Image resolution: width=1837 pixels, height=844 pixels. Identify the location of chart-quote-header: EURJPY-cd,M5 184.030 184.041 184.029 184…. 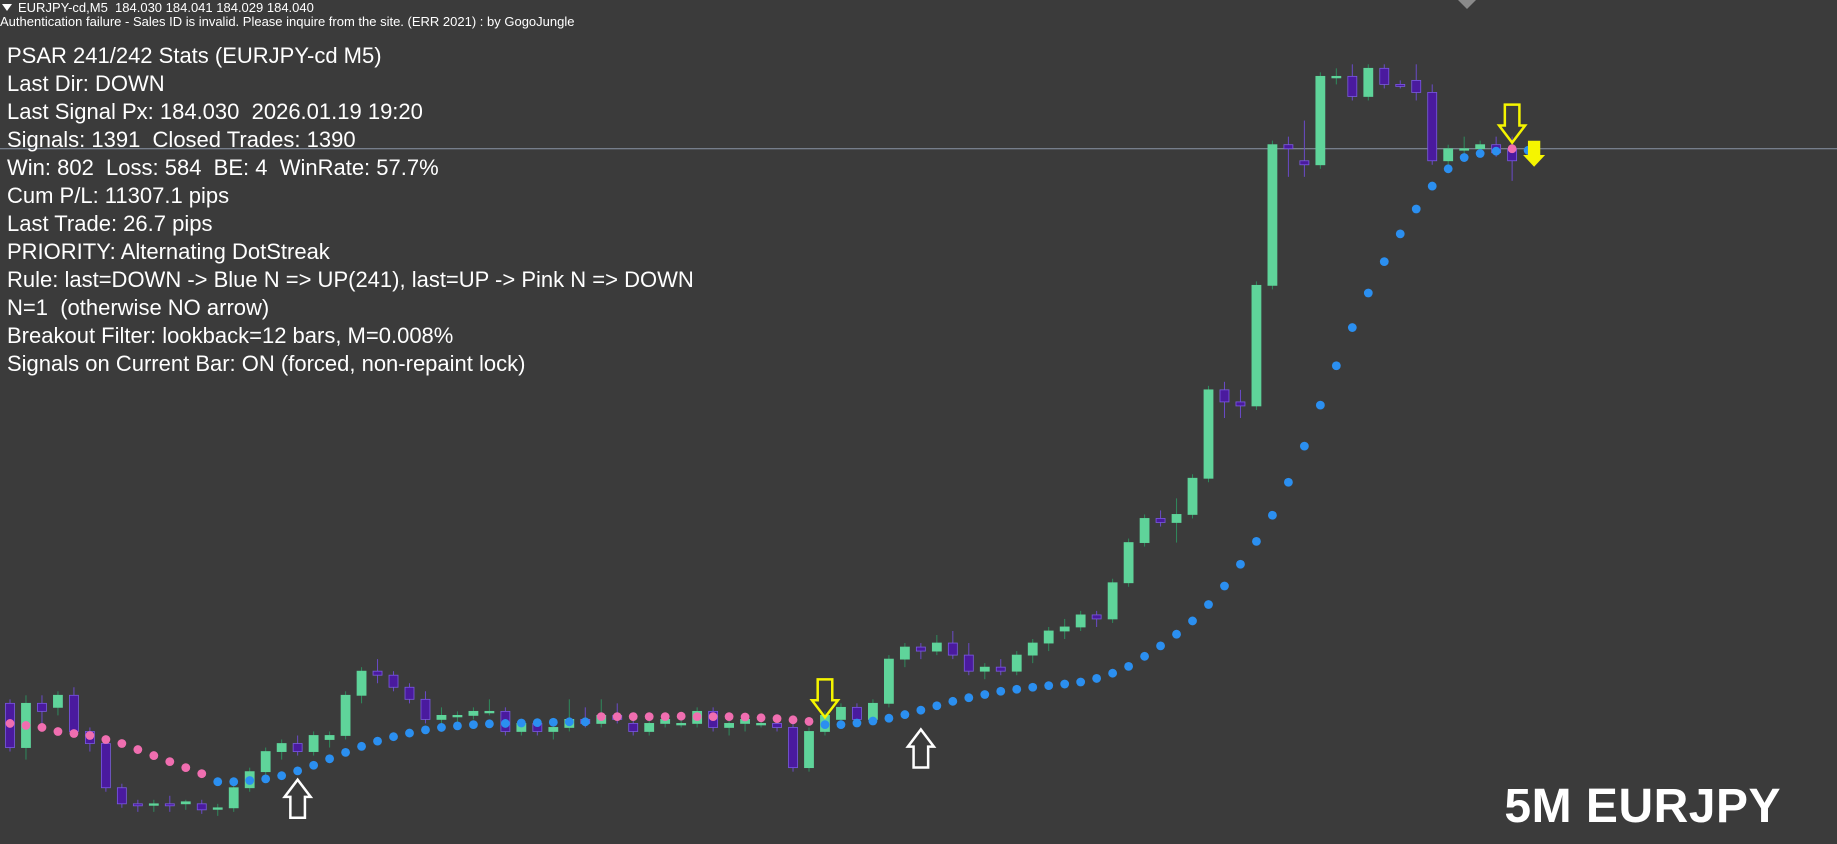
(157, 7).